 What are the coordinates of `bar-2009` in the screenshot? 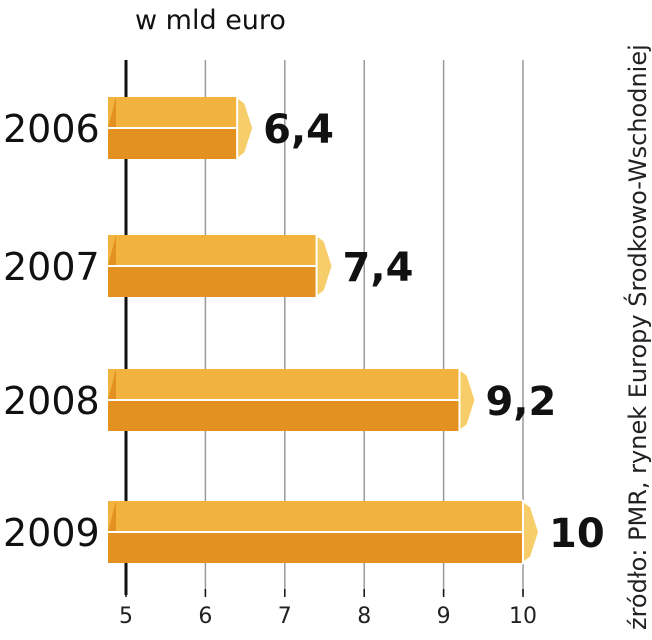 It's located at (324, 532).